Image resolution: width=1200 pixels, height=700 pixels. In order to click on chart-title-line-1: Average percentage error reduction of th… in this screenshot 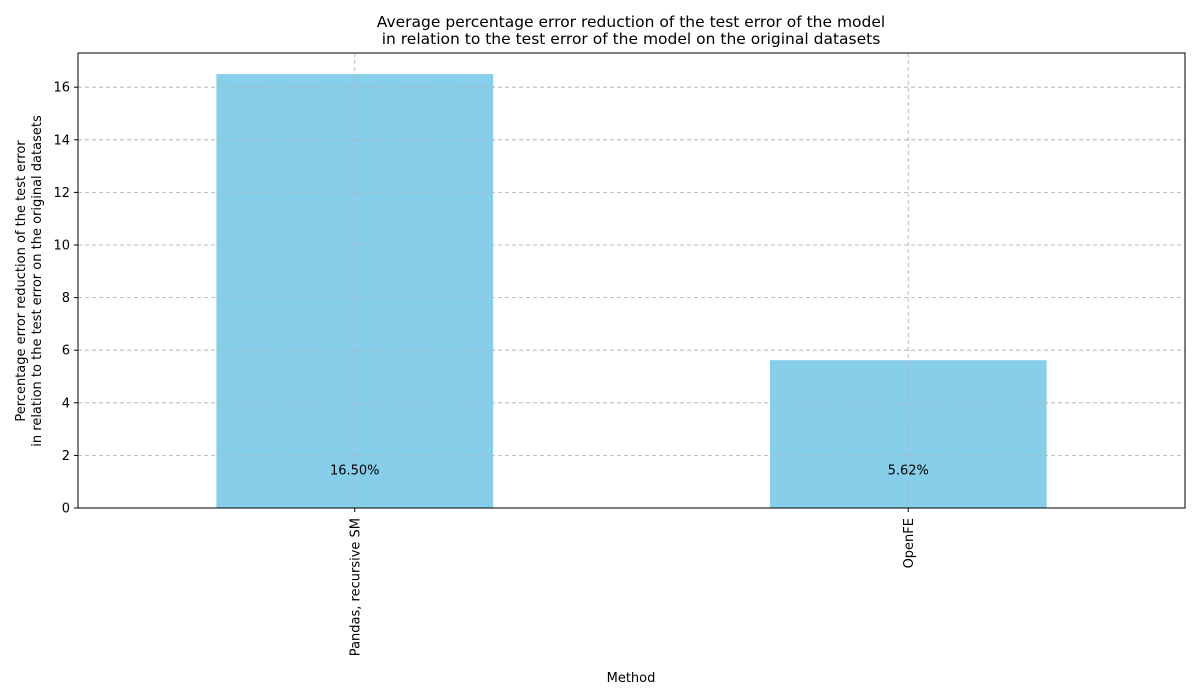, I will do `click(631, 22)`.